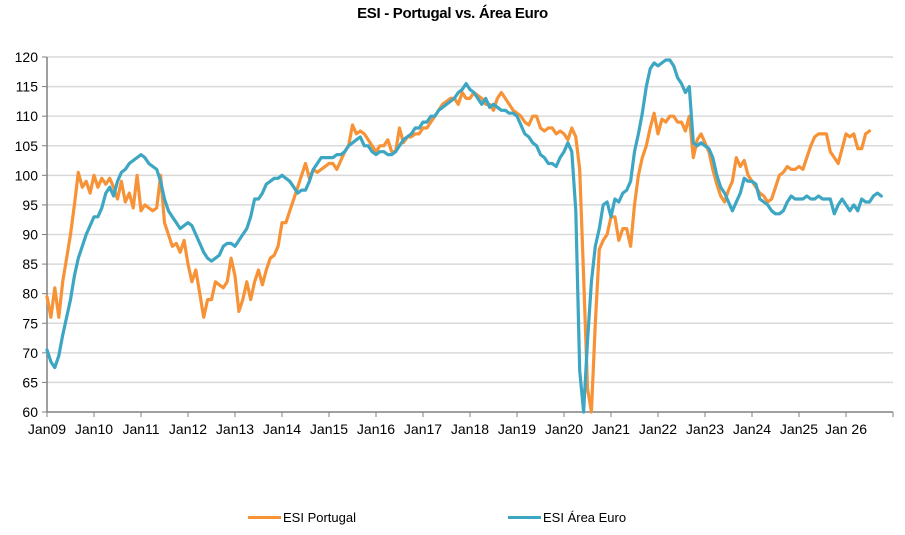  I want to click on x-tick-label: Jan10, so click(94, 429).